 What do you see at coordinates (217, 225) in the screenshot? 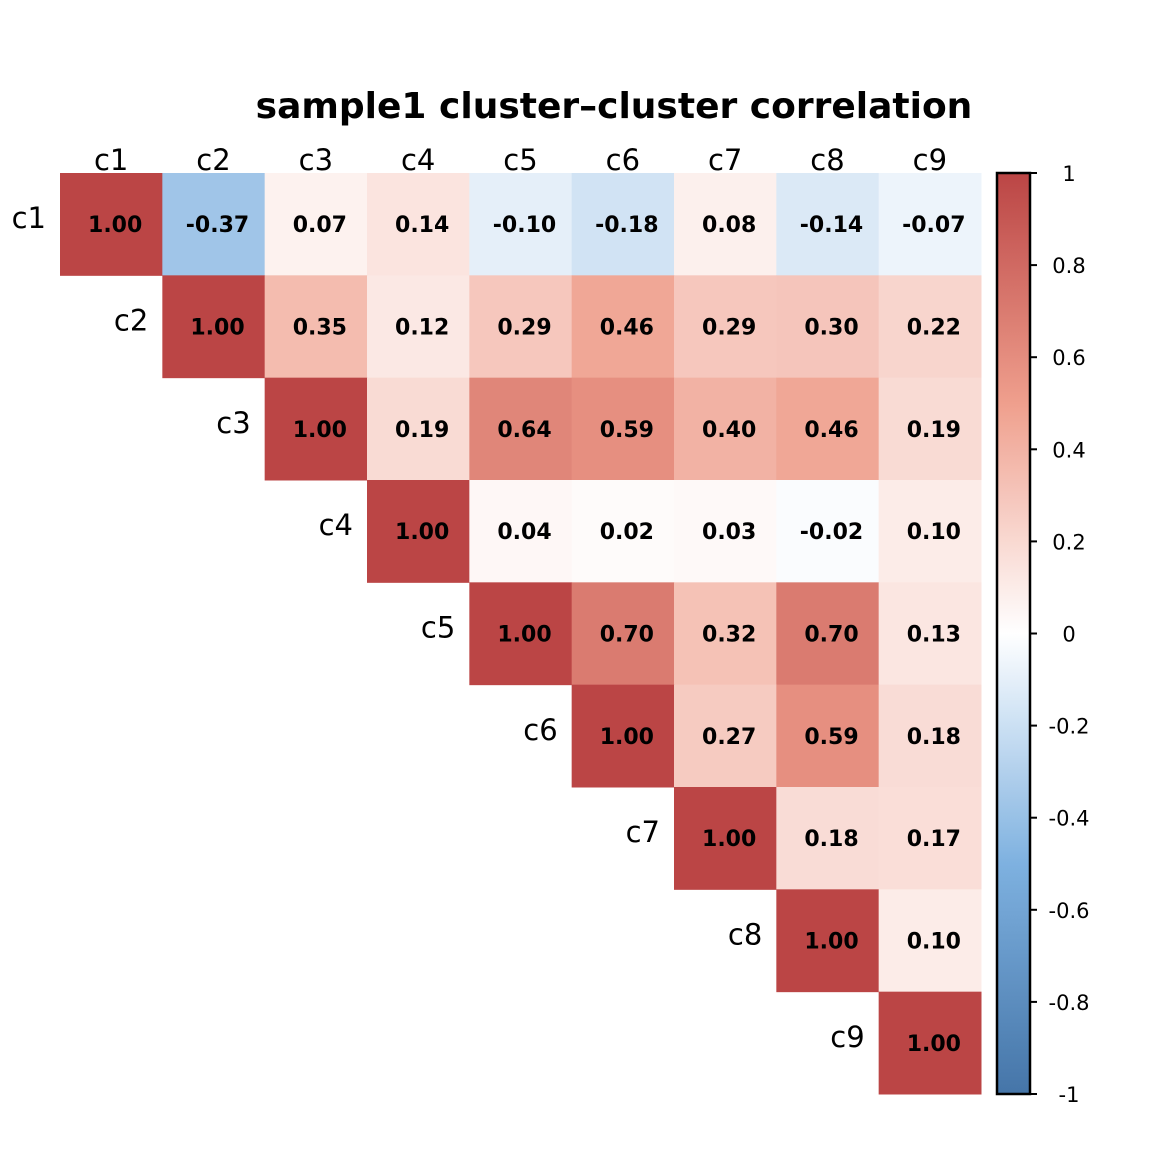
I see `cell-value-label: -0.37` at bounding box center [217, 225].